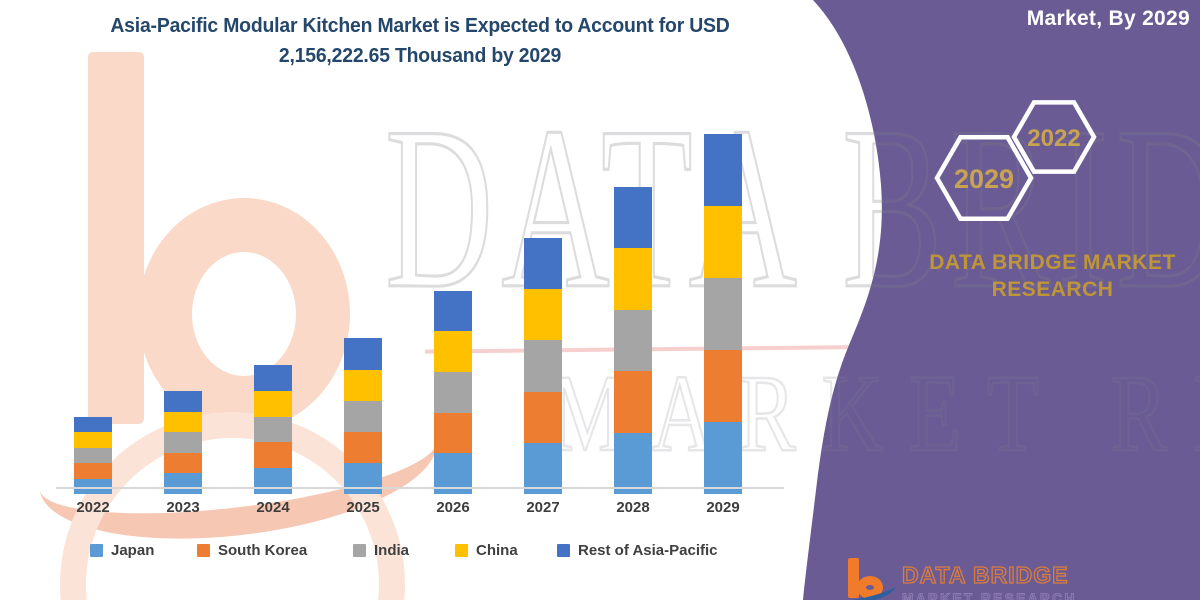  I want to click on legend-label-india: India, so click(392, 550).